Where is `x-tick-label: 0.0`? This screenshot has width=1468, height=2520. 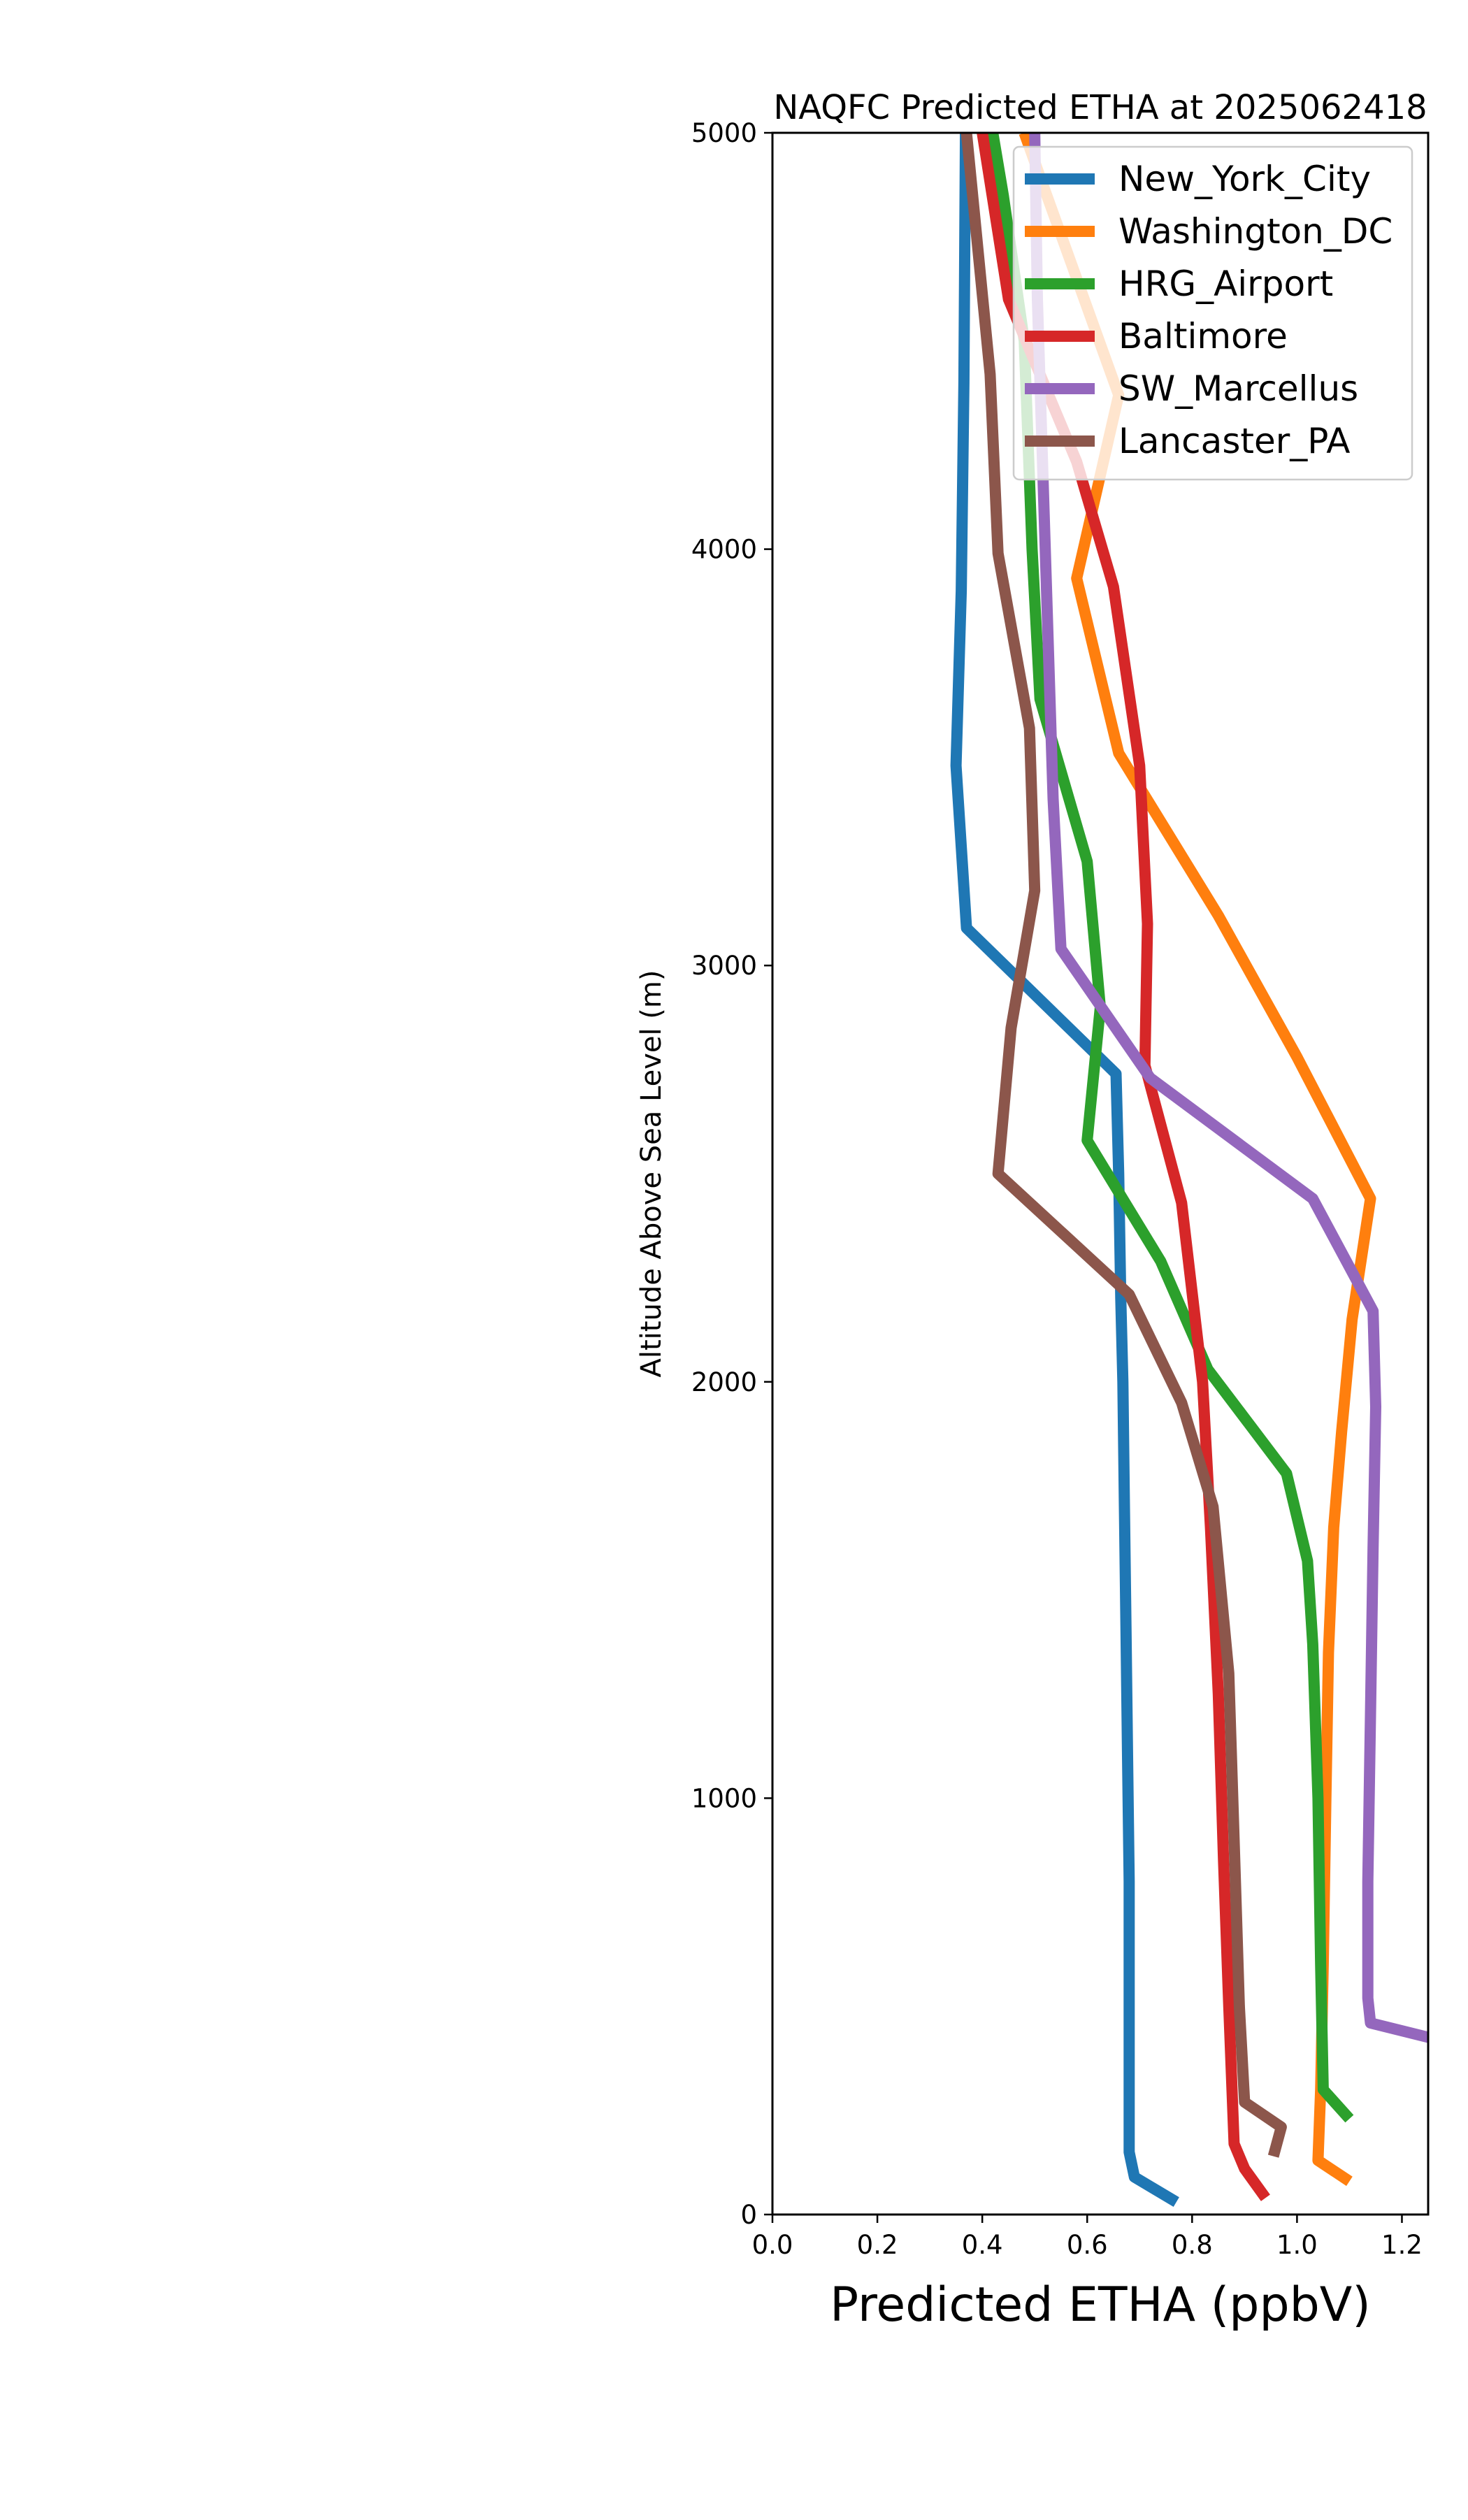 x-tick-label: 0.0 is located at coordinates (772, 2245).